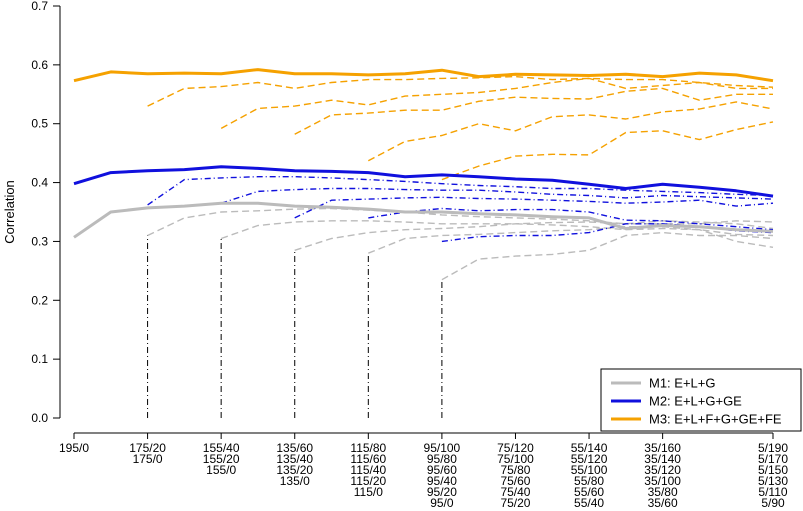 The image size is (803, 511). Describe the element at coordinates (515, 459) in the screenshot. I see `x-tick-label: 75/100` at that location.